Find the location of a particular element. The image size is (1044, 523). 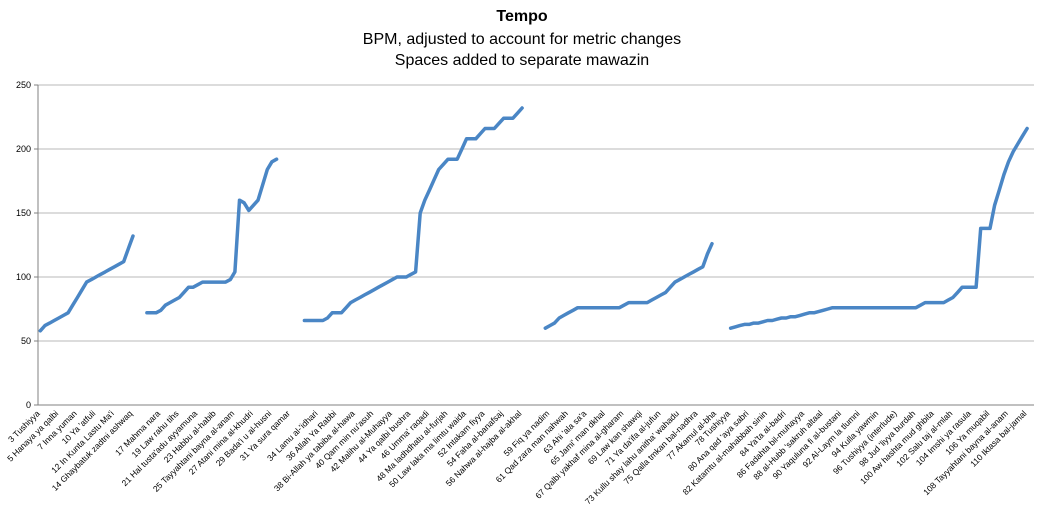

y-tick-label: 200 is located at coordinates (23, 149).